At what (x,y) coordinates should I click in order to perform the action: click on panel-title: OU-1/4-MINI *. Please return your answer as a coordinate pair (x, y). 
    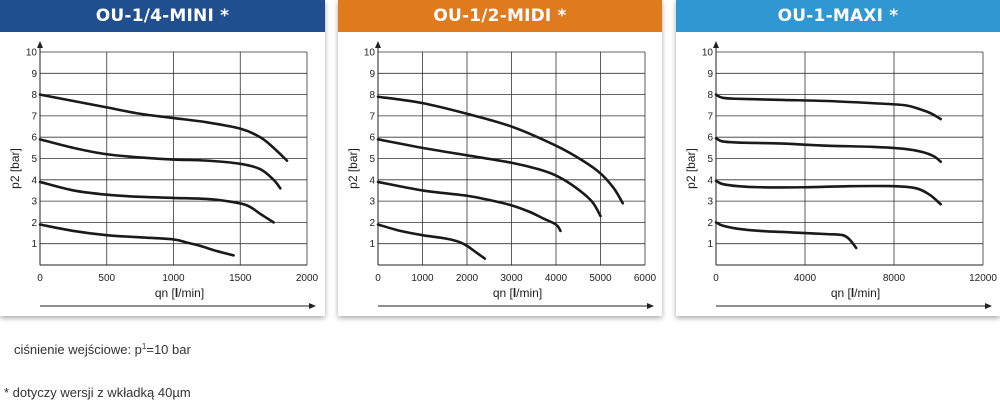
    Looking at the image, I should click on (162, 16).